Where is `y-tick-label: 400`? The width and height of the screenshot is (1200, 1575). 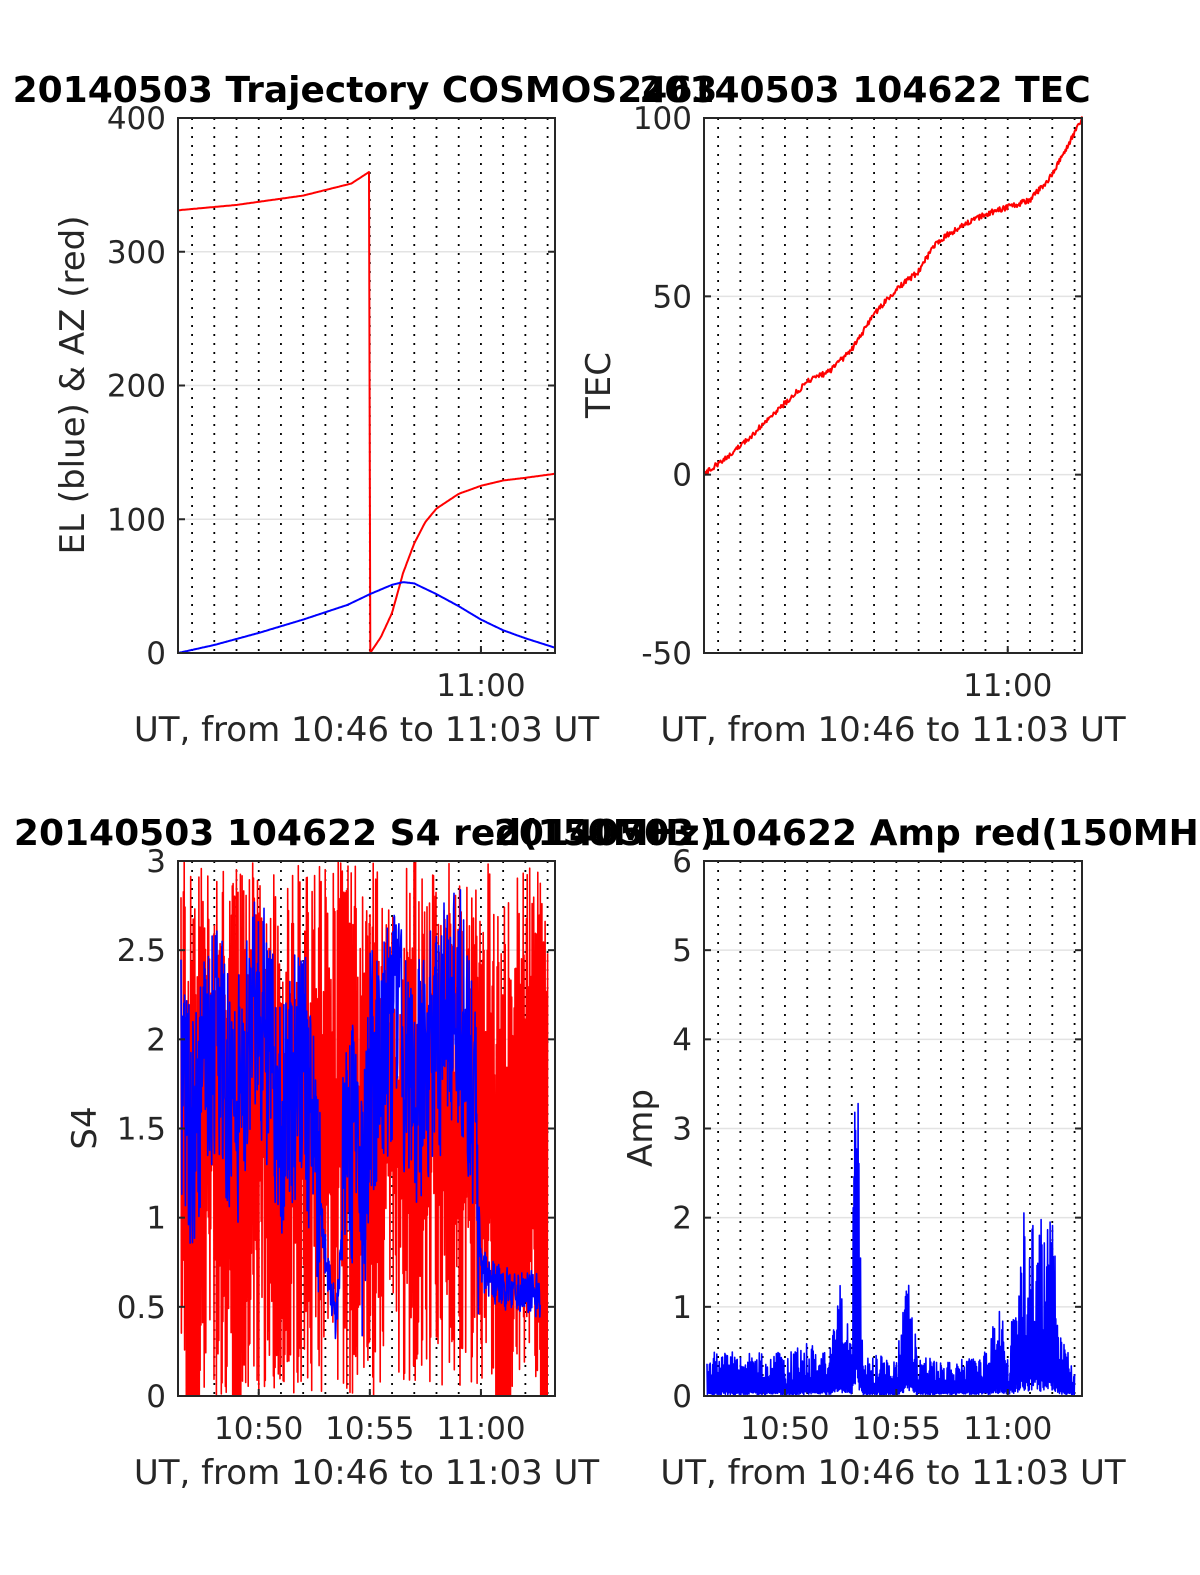
y-tick-label: 400 is located at coordinates (136, 119).